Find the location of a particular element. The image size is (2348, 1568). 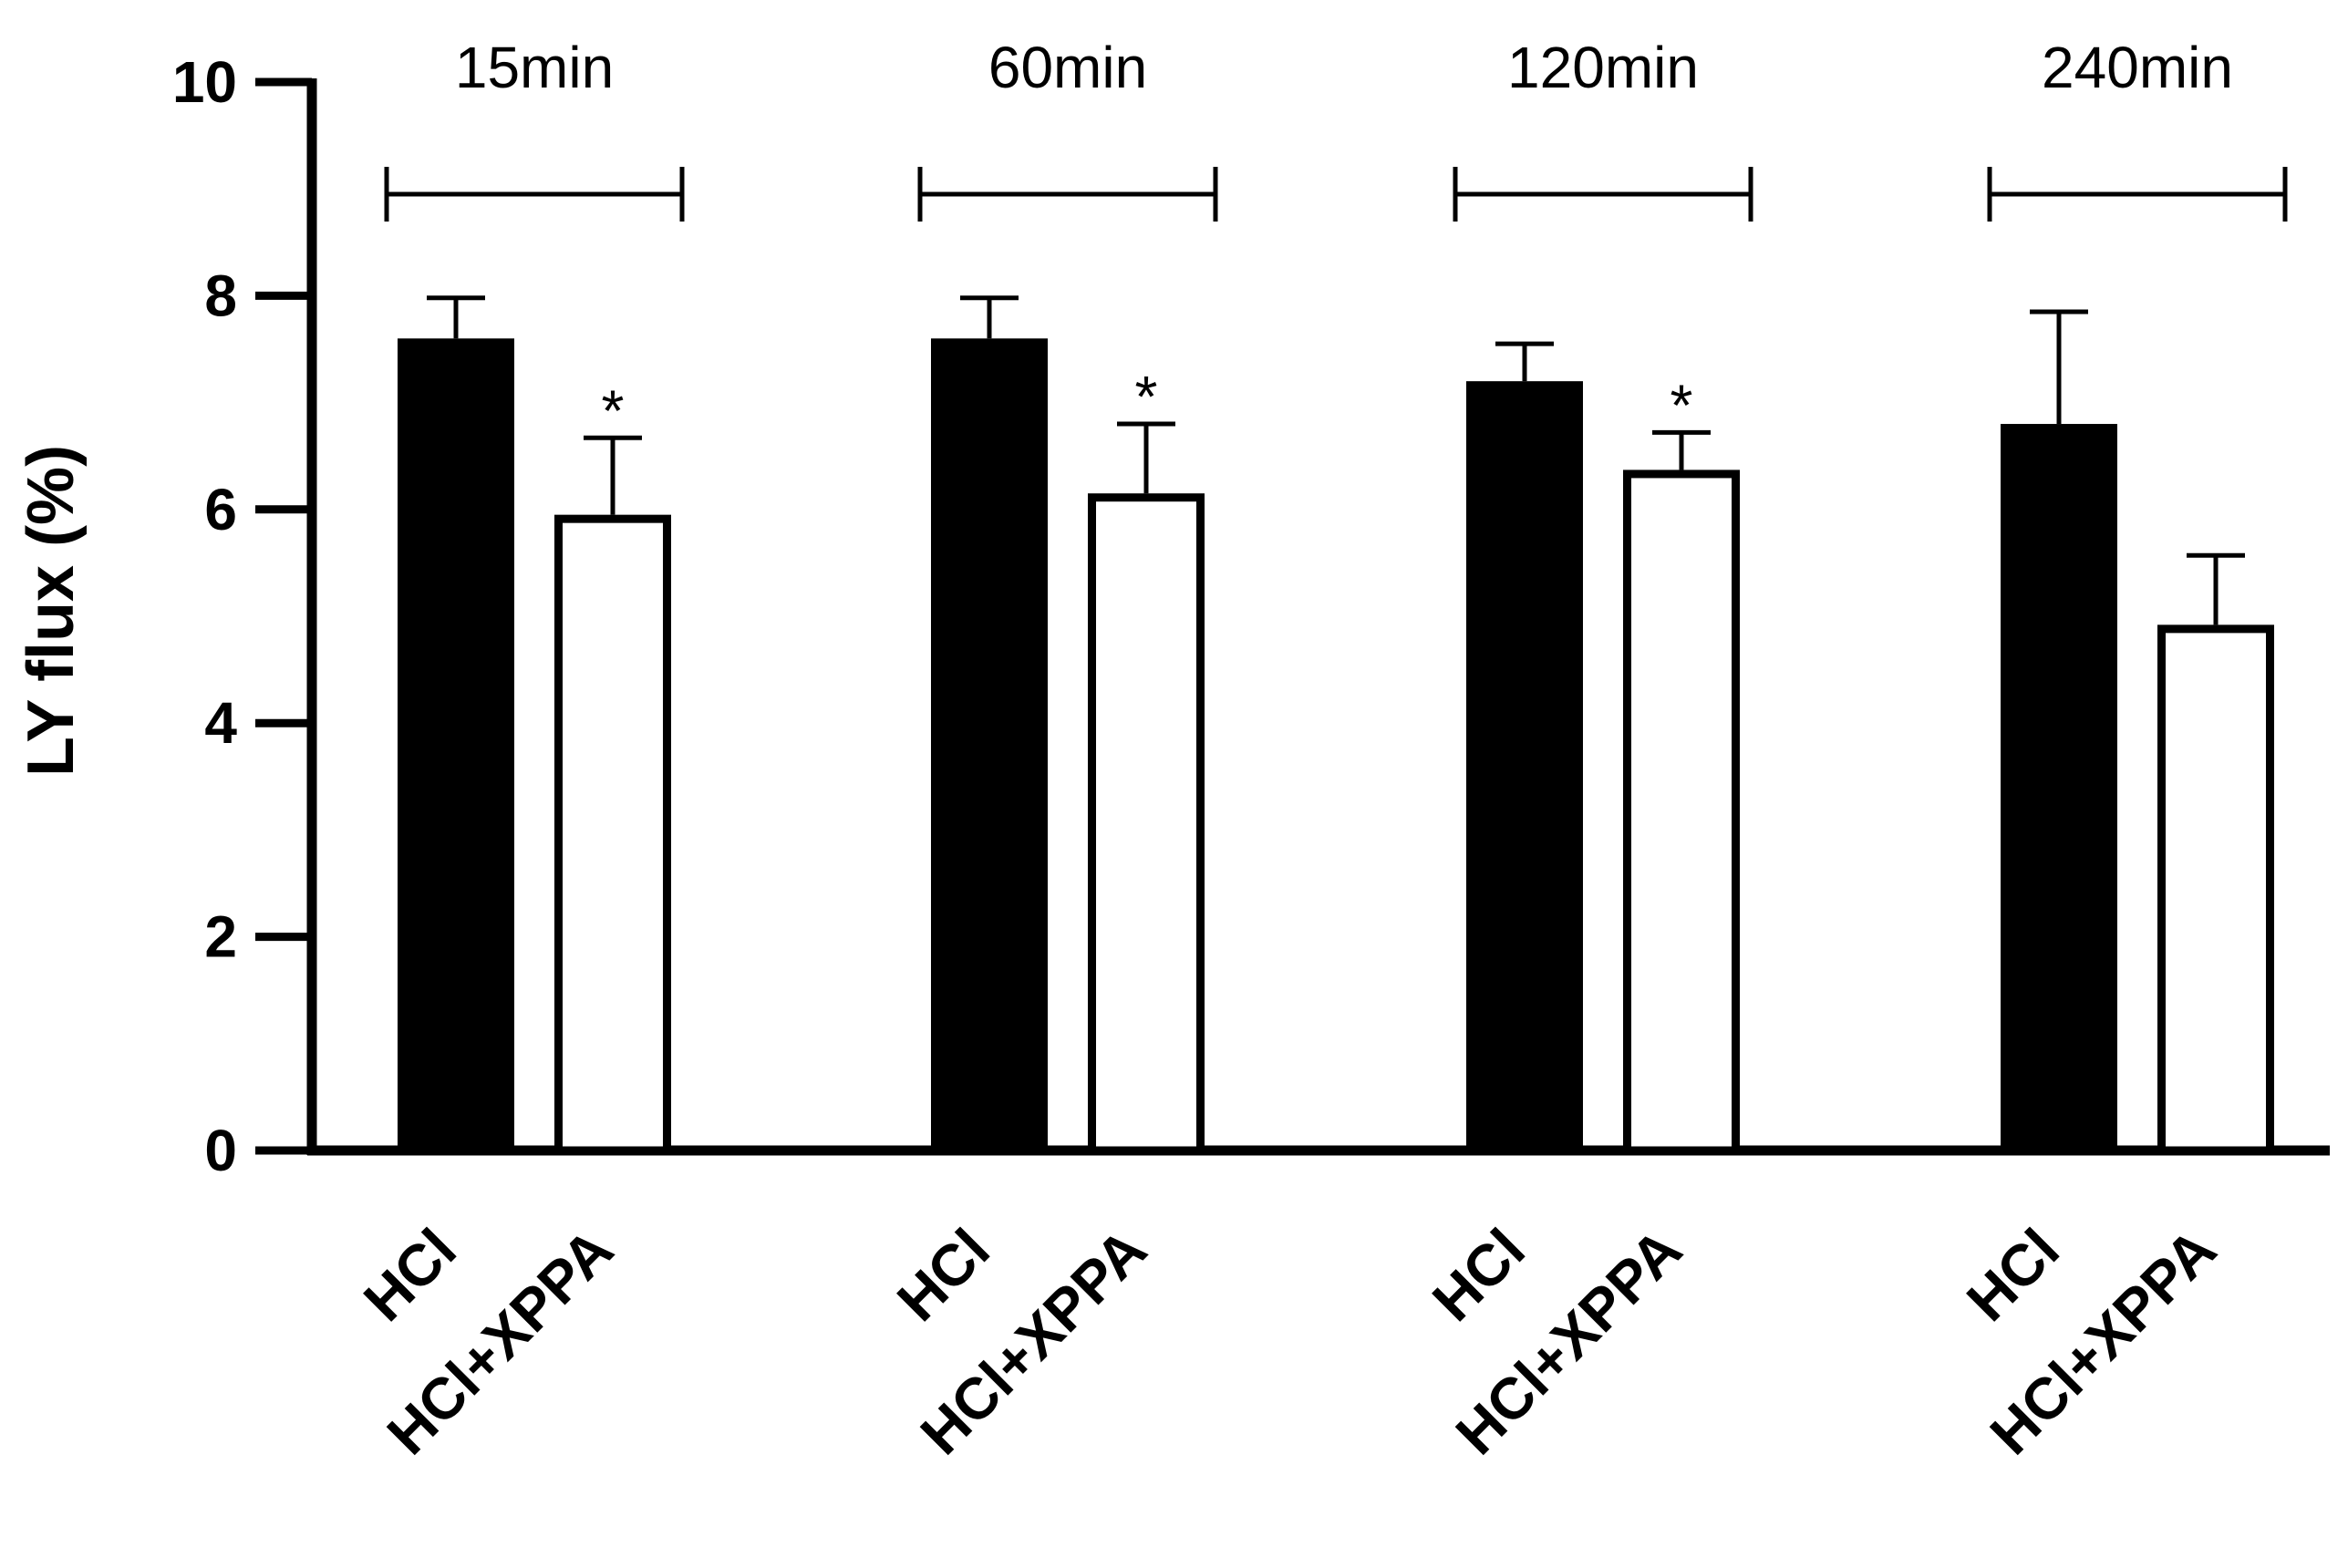

group-label: 120min is located at coordinates (1603, 67).